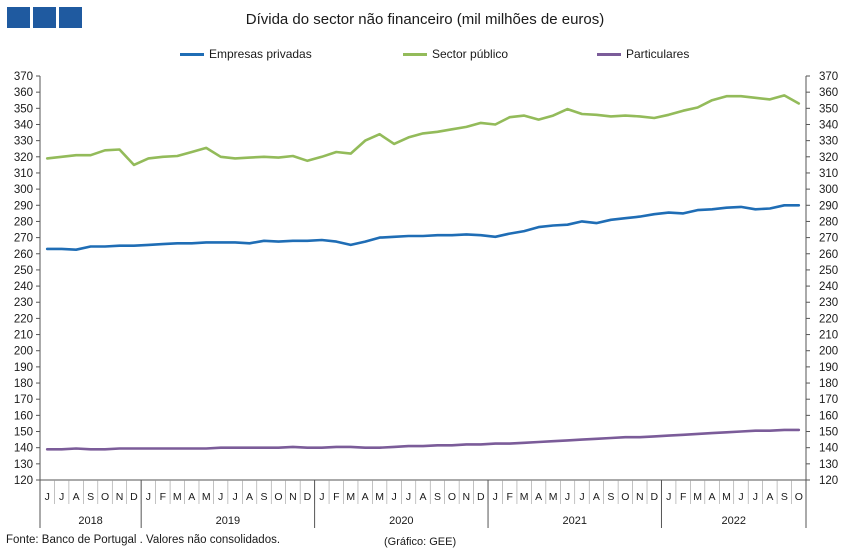 The width and height of the screenshot is (850, 558). I want to click on y-tick-label-left: 130, so click(23, 465).